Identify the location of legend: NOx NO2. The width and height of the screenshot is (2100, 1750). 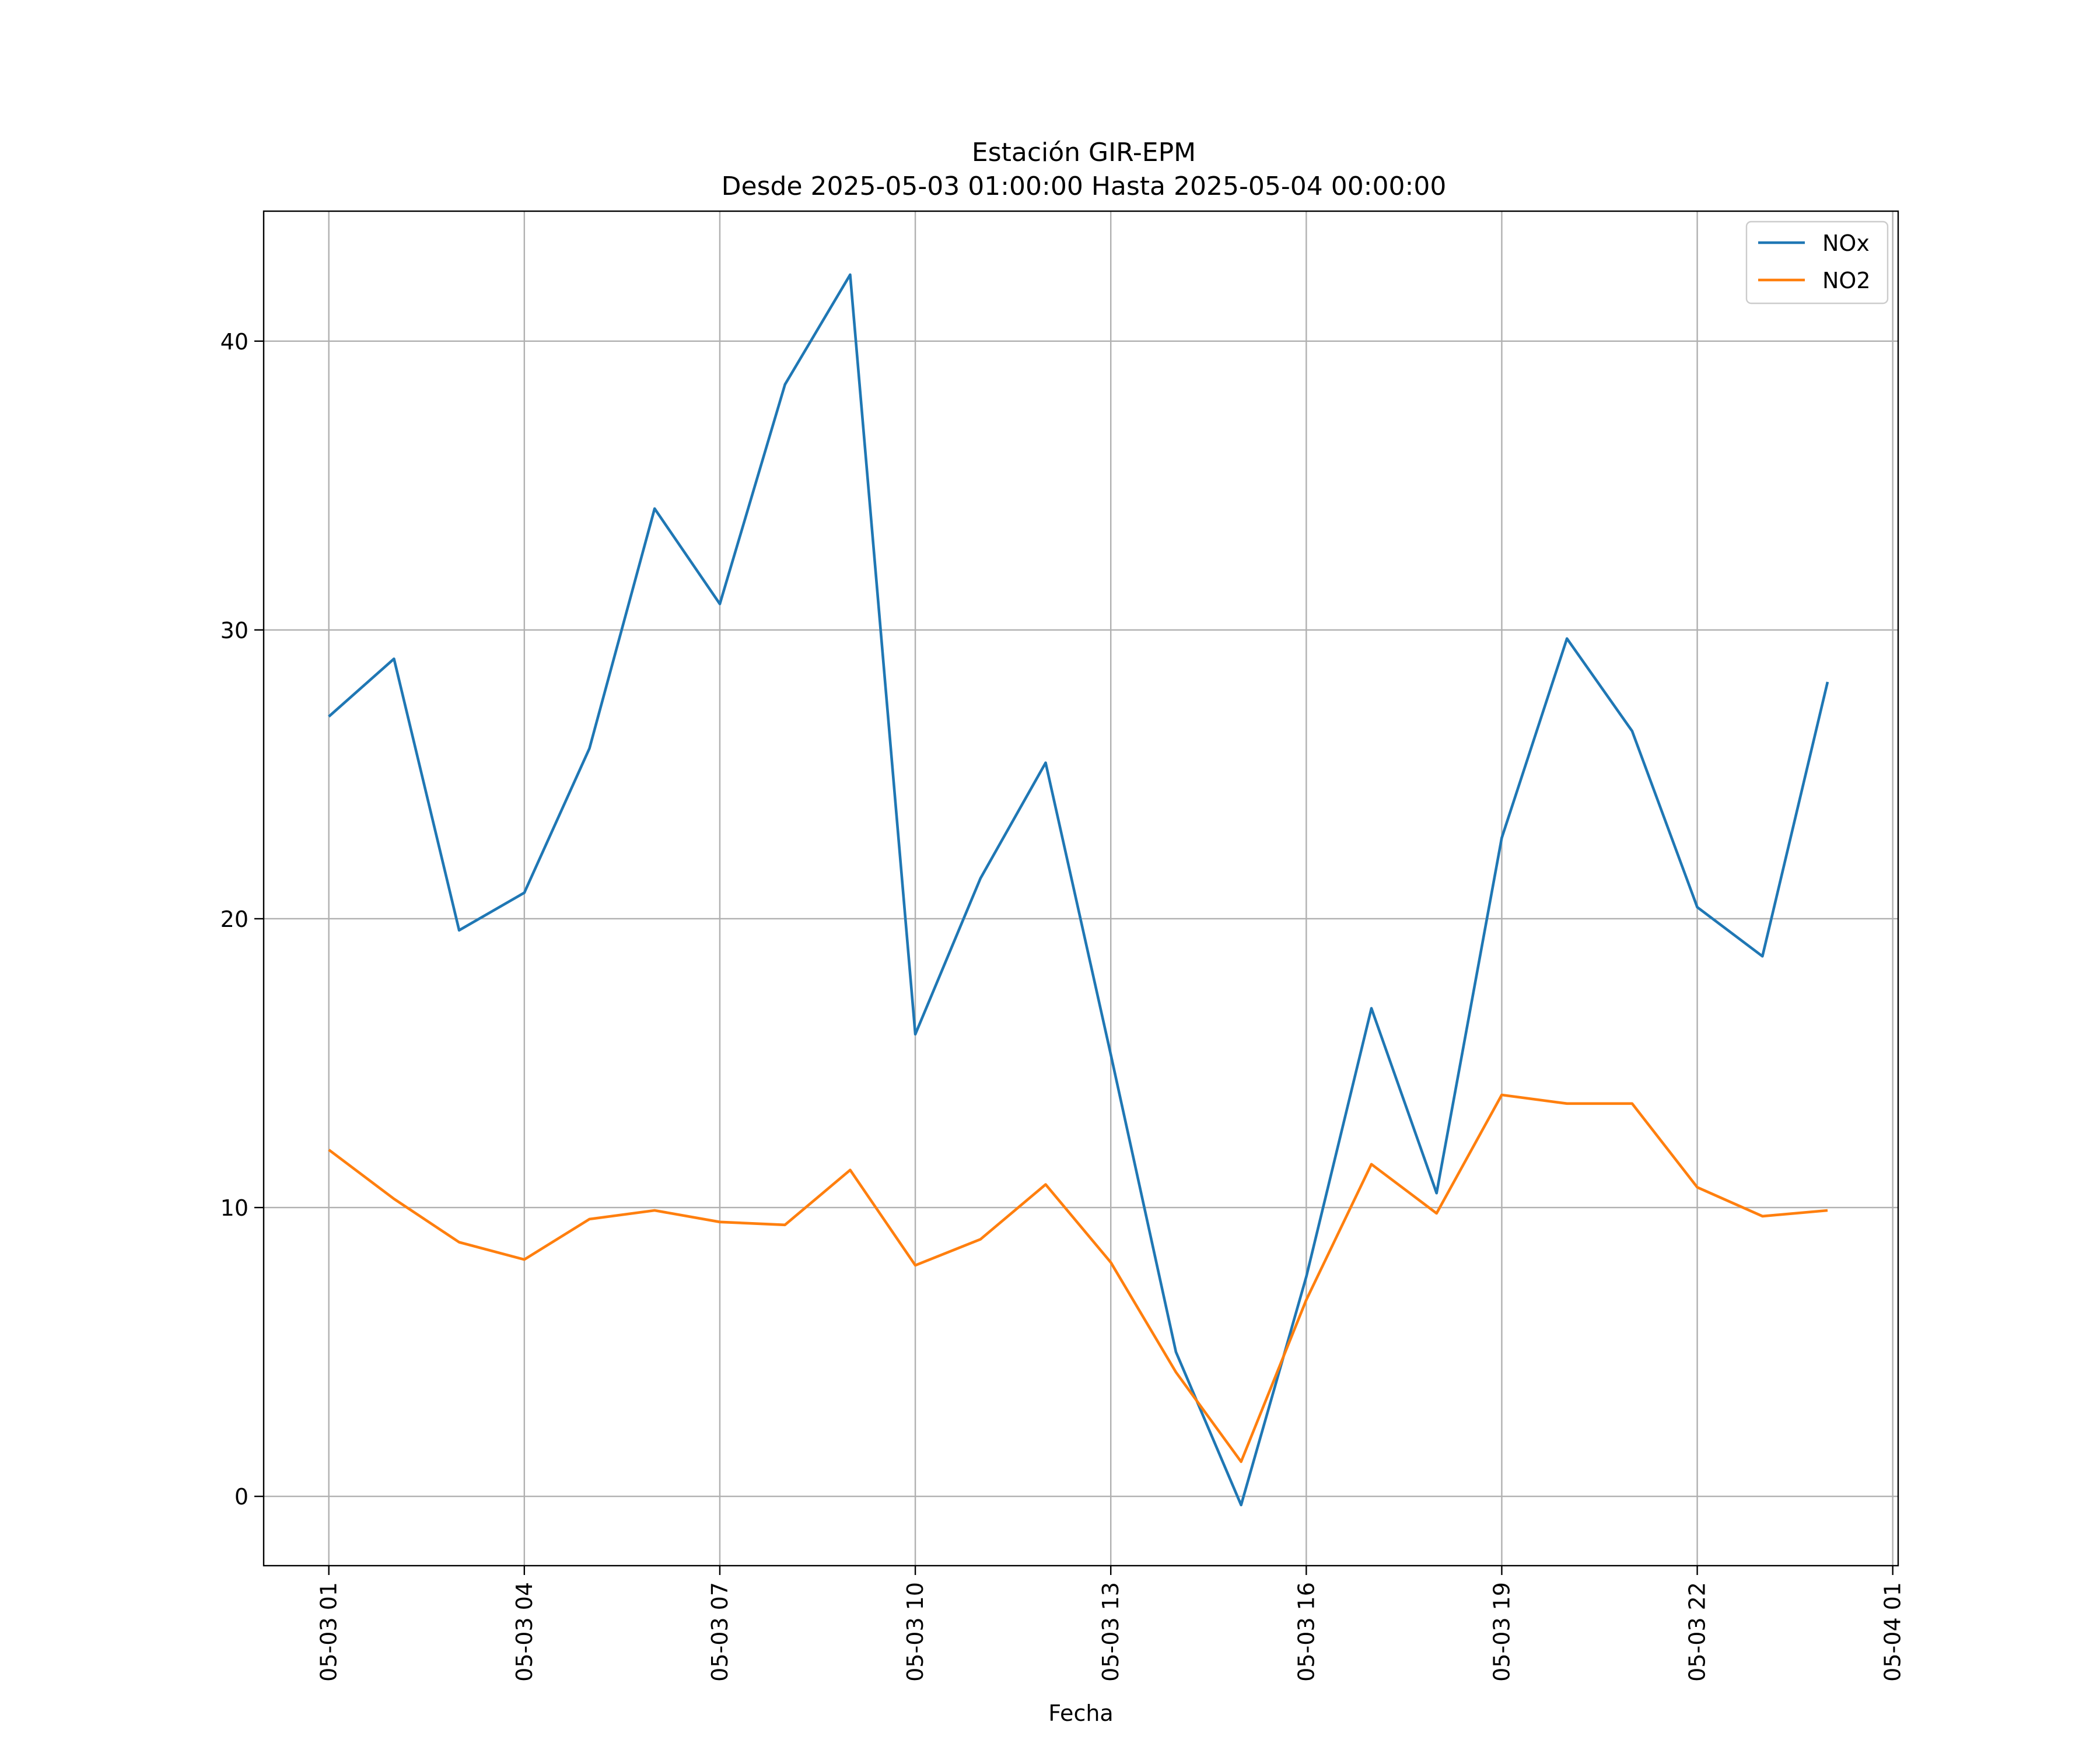
(1817, 262).